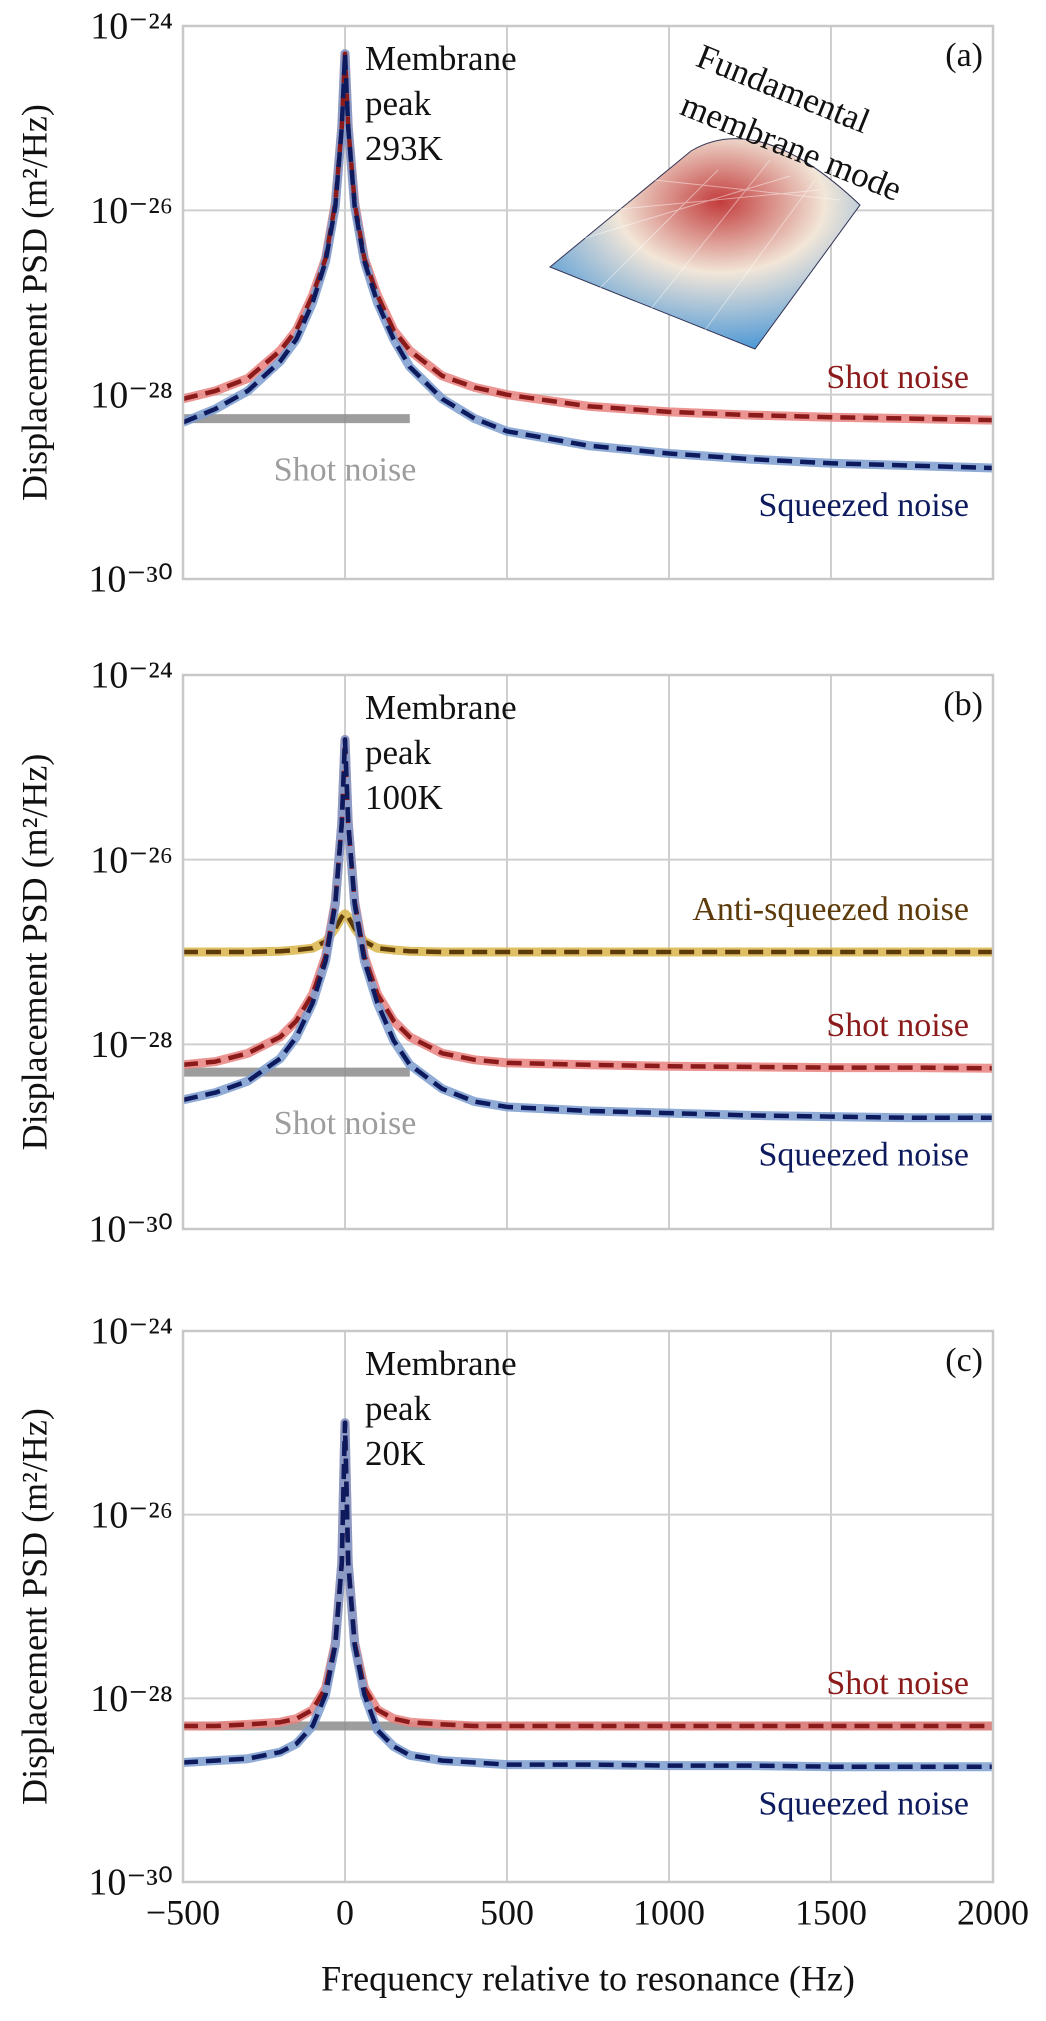 The image size is (1046, 2021). I want to click on x-tick-label: 2000, so click(993, 1912).